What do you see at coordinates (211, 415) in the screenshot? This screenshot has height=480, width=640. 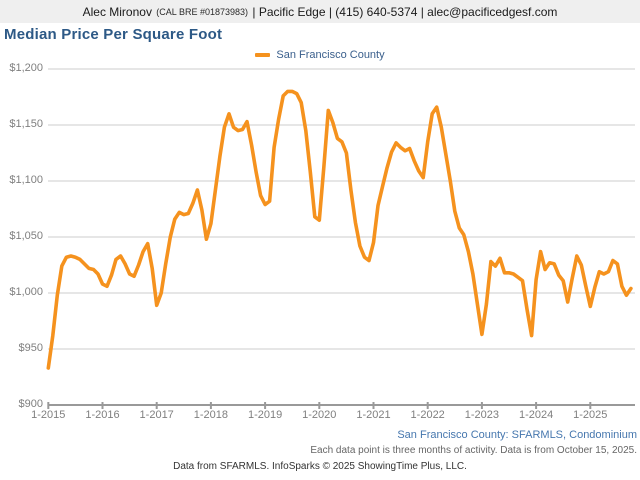 I see `x-tick-label: 1-2018` at bounding box center [211, 415].